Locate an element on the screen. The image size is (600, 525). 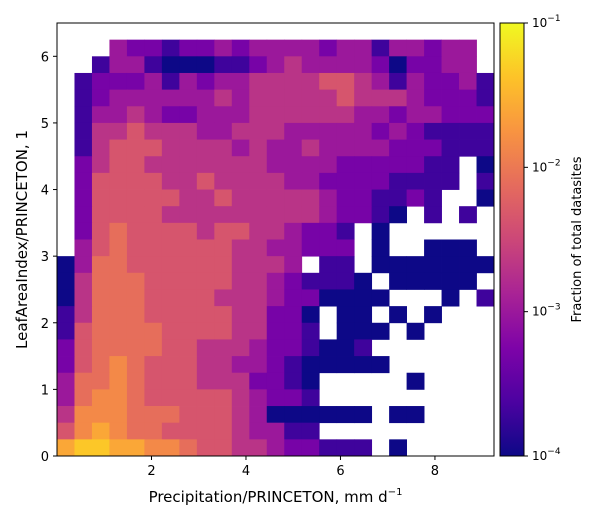
x-tick-label: 4 is located at coordinates (246, 471).